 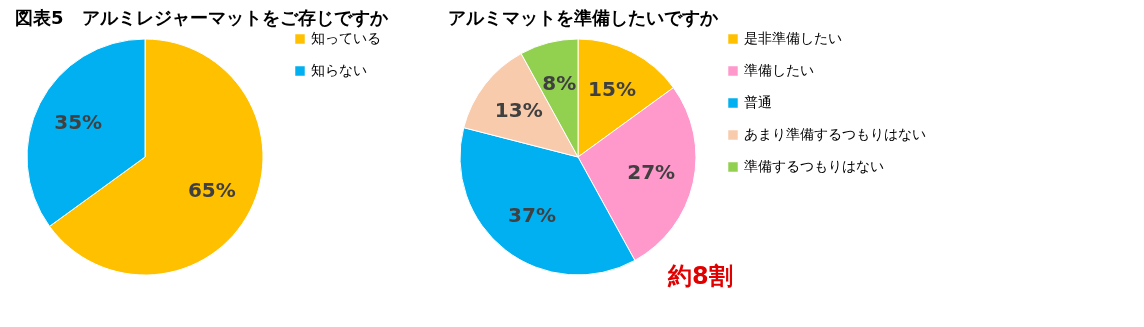 I want to click on legend-label: 準備するつもりはない, so click(x=814, y=166).